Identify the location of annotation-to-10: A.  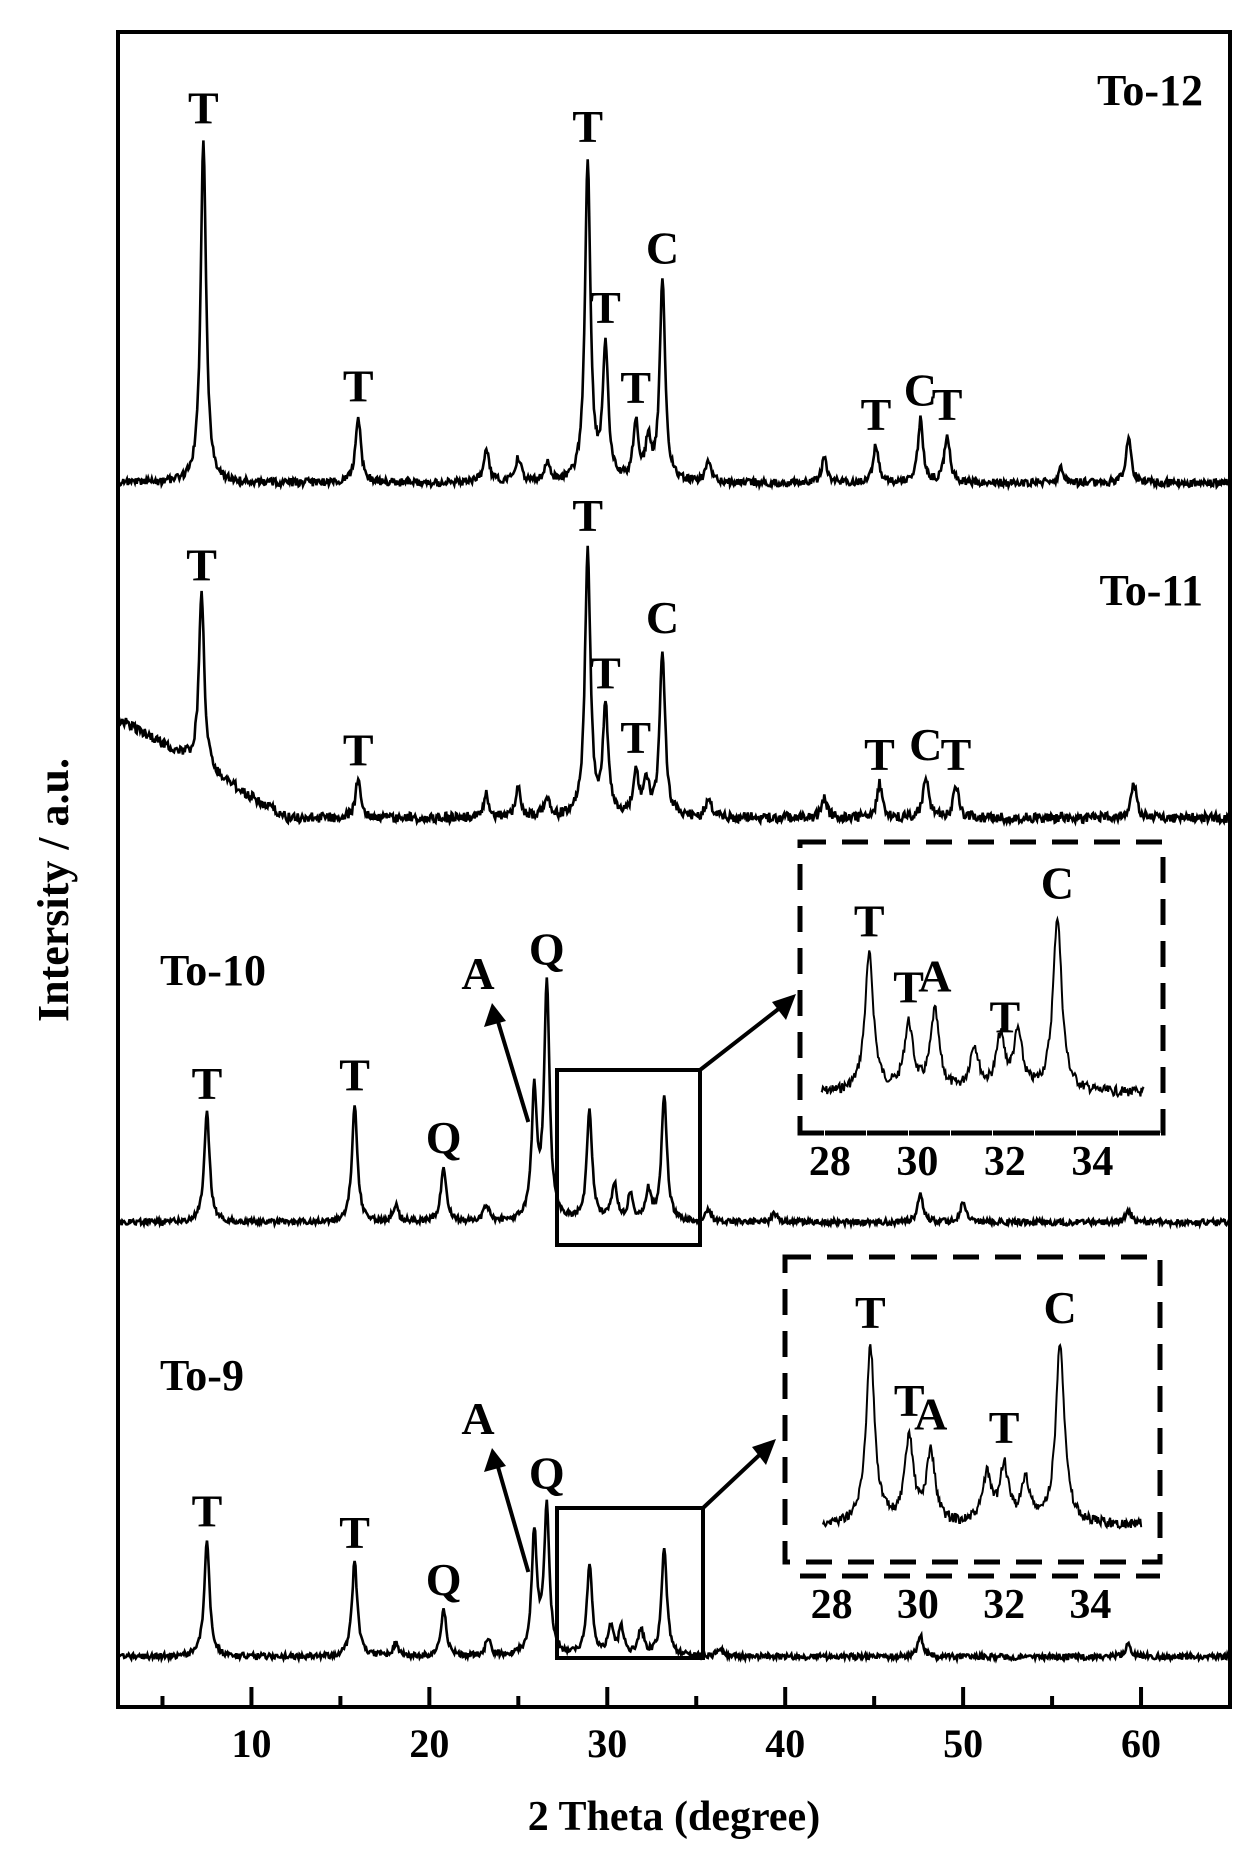
(496, 1035).